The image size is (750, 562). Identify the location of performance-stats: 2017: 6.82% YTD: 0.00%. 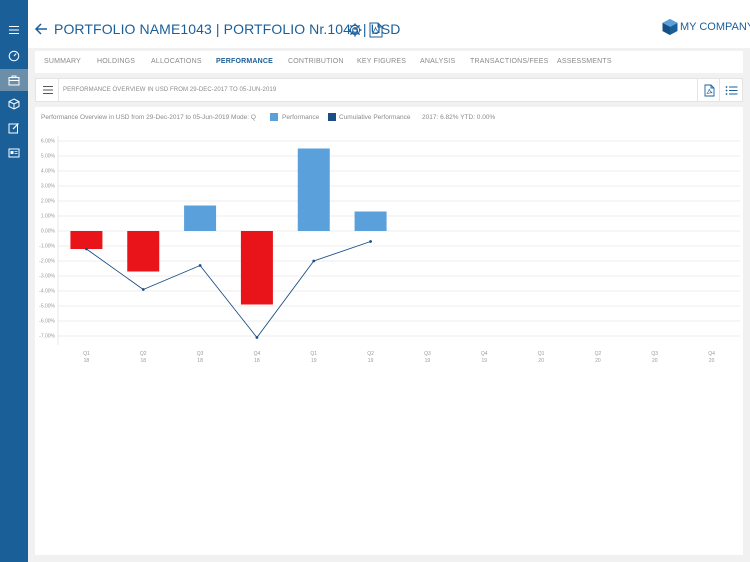
(459, 117).